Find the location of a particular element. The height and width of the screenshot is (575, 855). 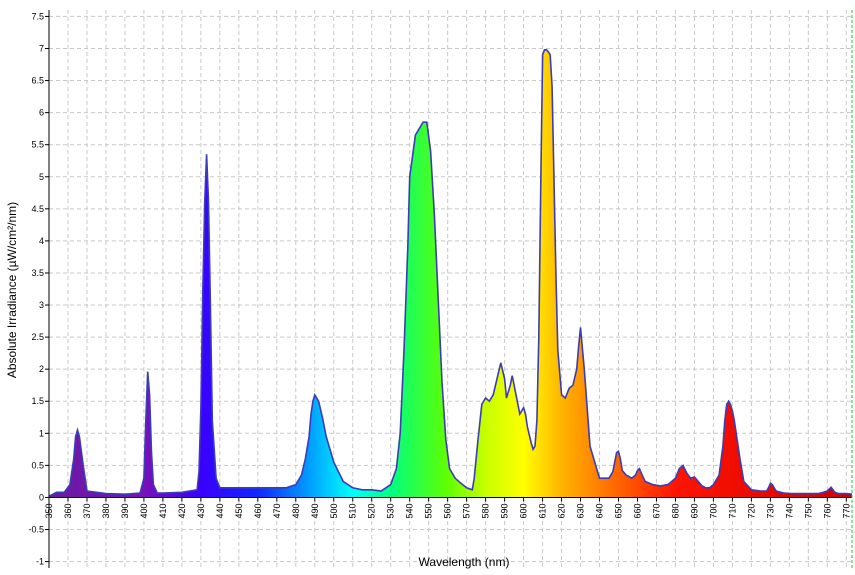

x-tick-label: 470 is located at coordinates (277, 510).